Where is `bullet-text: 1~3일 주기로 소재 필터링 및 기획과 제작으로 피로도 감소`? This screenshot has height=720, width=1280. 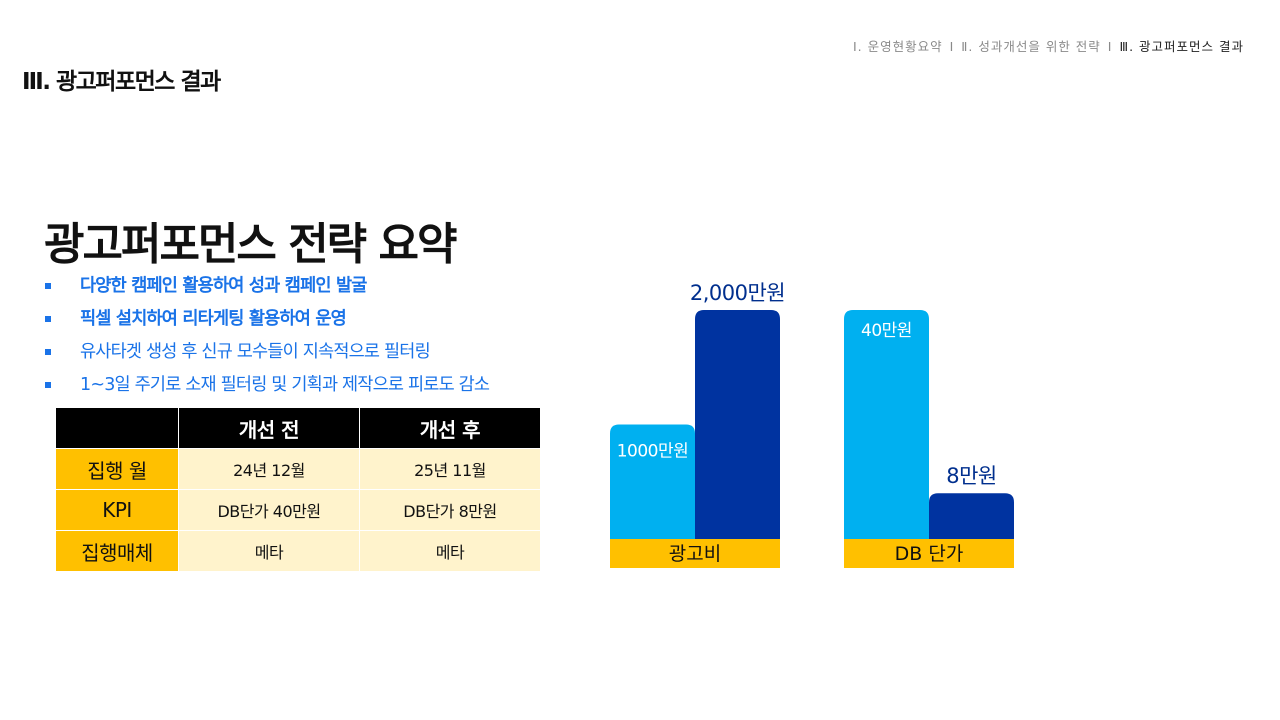
bullet-text: 1~3일 주기로 소재 필터링 및 기획과 제작으로 피로도 감소 is located at coordinates (285, 385).